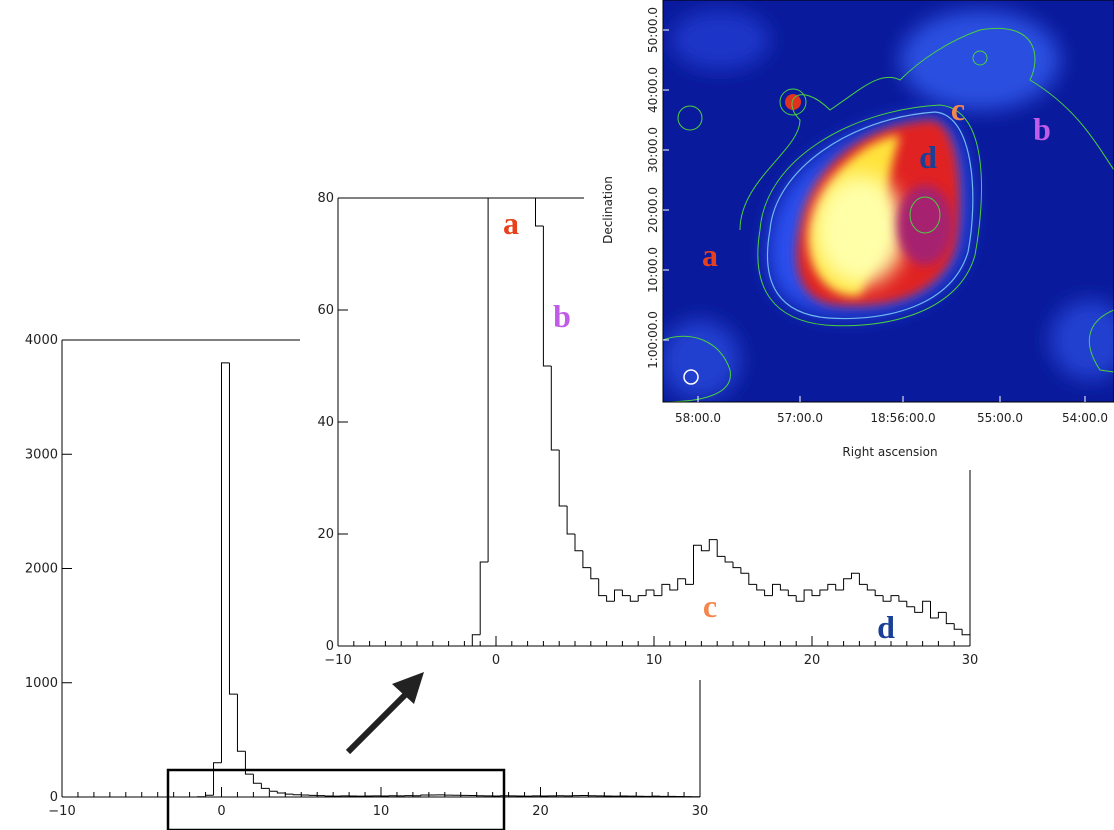 This screenshot has height=830, width=1114. What do you see at coordinates (902, 418) in the screenshot?
I see `x-tick-label: 18:56:00.0` at bounding box center [902, 418].